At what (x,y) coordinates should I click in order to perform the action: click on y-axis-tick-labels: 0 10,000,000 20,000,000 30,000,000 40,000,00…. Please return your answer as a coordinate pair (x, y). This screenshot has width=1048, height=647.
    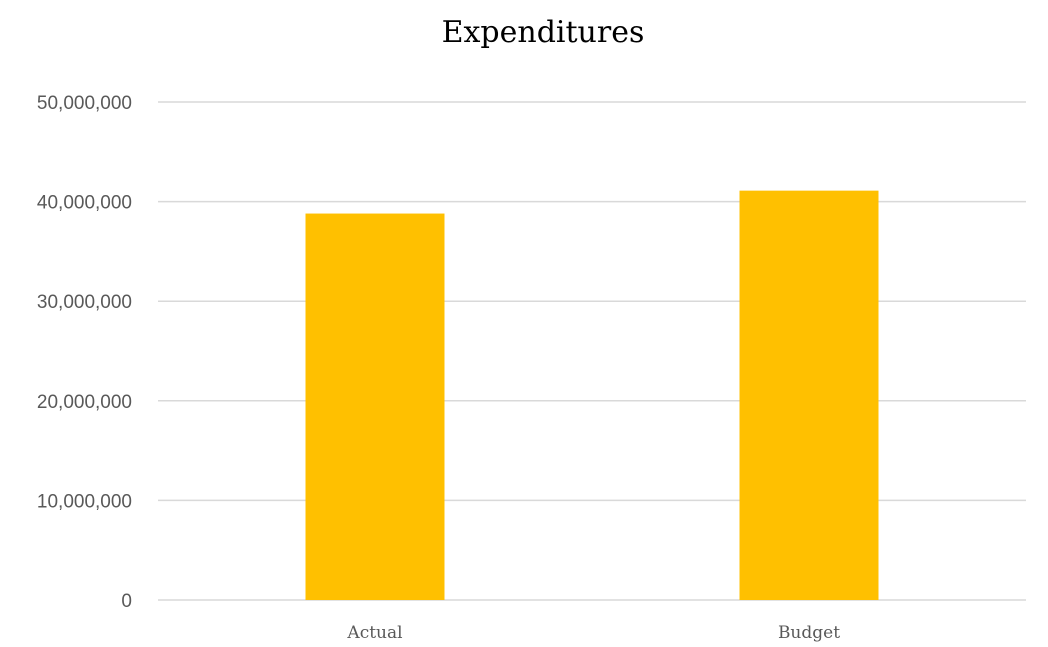
    Looking at the image, I should click on (84, 352).